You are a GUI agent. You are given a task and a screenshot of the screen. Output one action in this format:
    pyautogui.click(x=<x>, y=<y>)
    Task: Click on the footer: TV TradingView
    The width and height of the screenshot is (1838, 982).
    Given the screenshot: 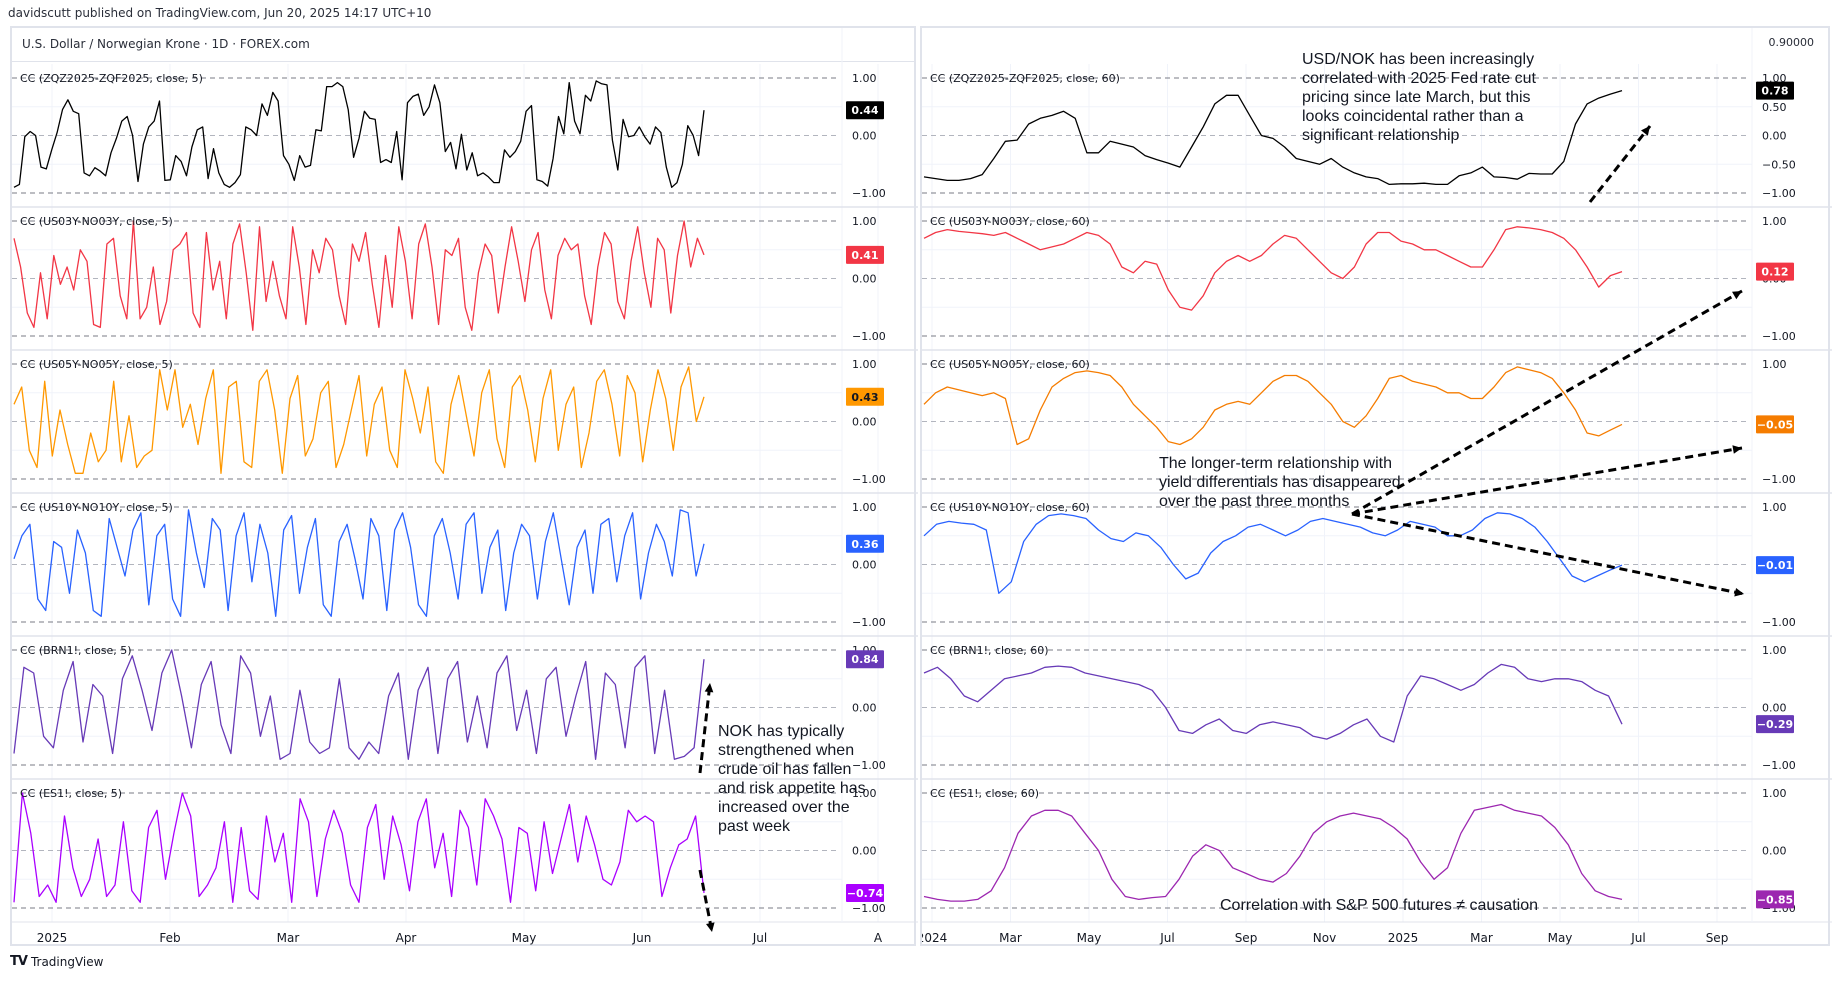 What is the action you would take?
    pyautogui.click(x=56, y=961)
    